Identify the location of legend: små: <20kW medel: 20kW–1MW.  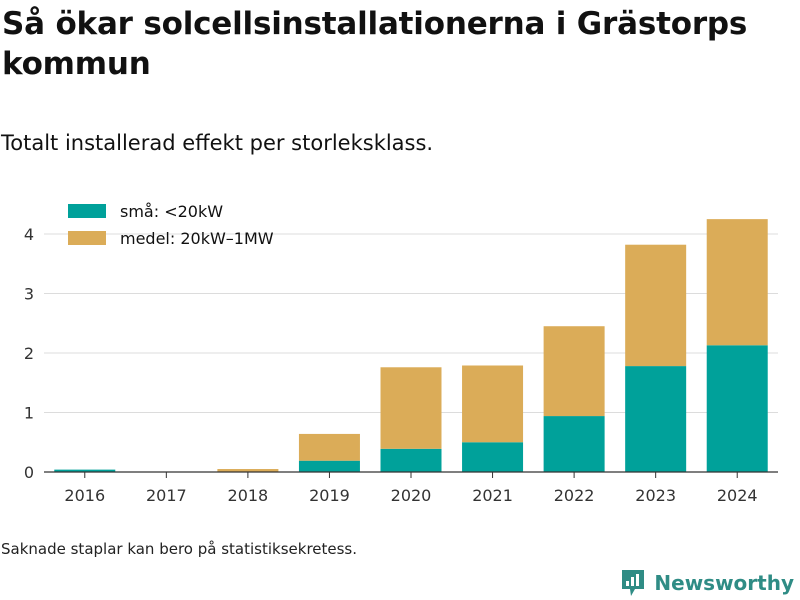
(171, 225).